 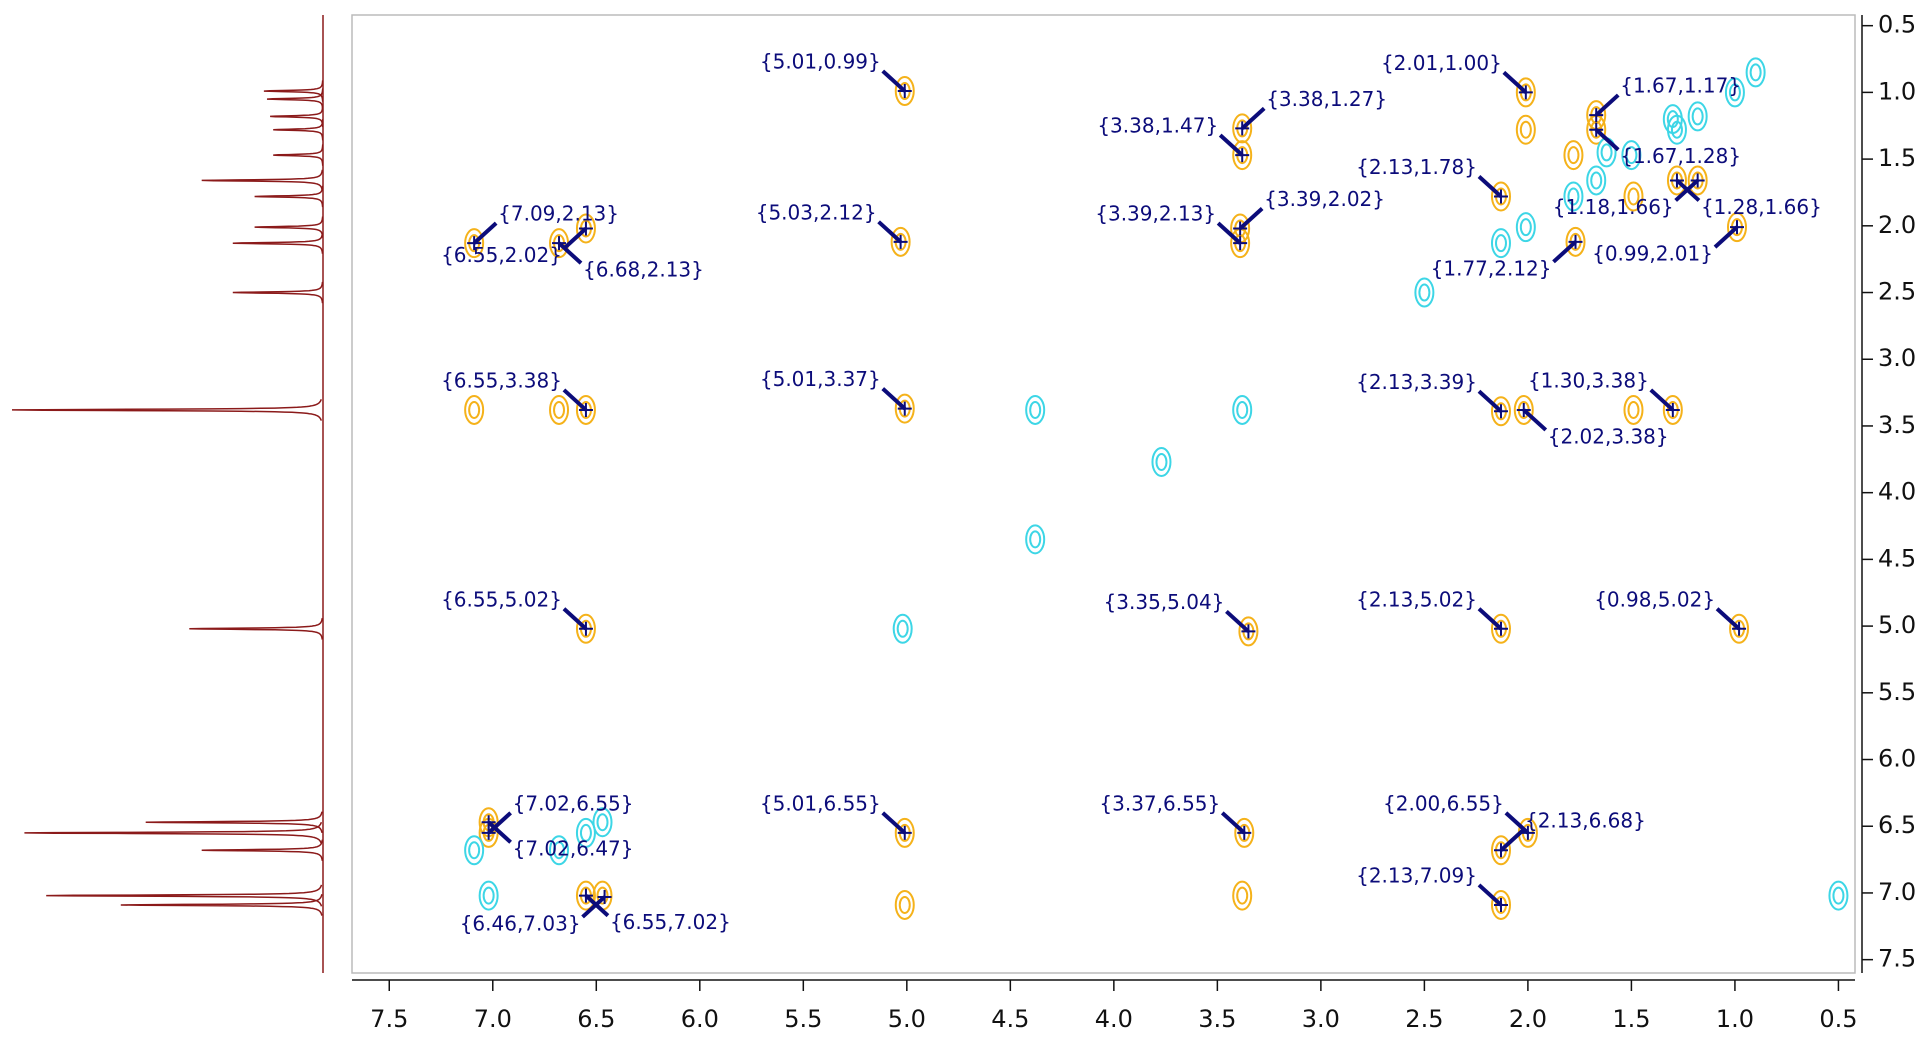 What do you see at coordinates (1159, 803) in the screenshot?
I see `peak-label: {3.37,6.55}` at bounding box center [1159, 803].